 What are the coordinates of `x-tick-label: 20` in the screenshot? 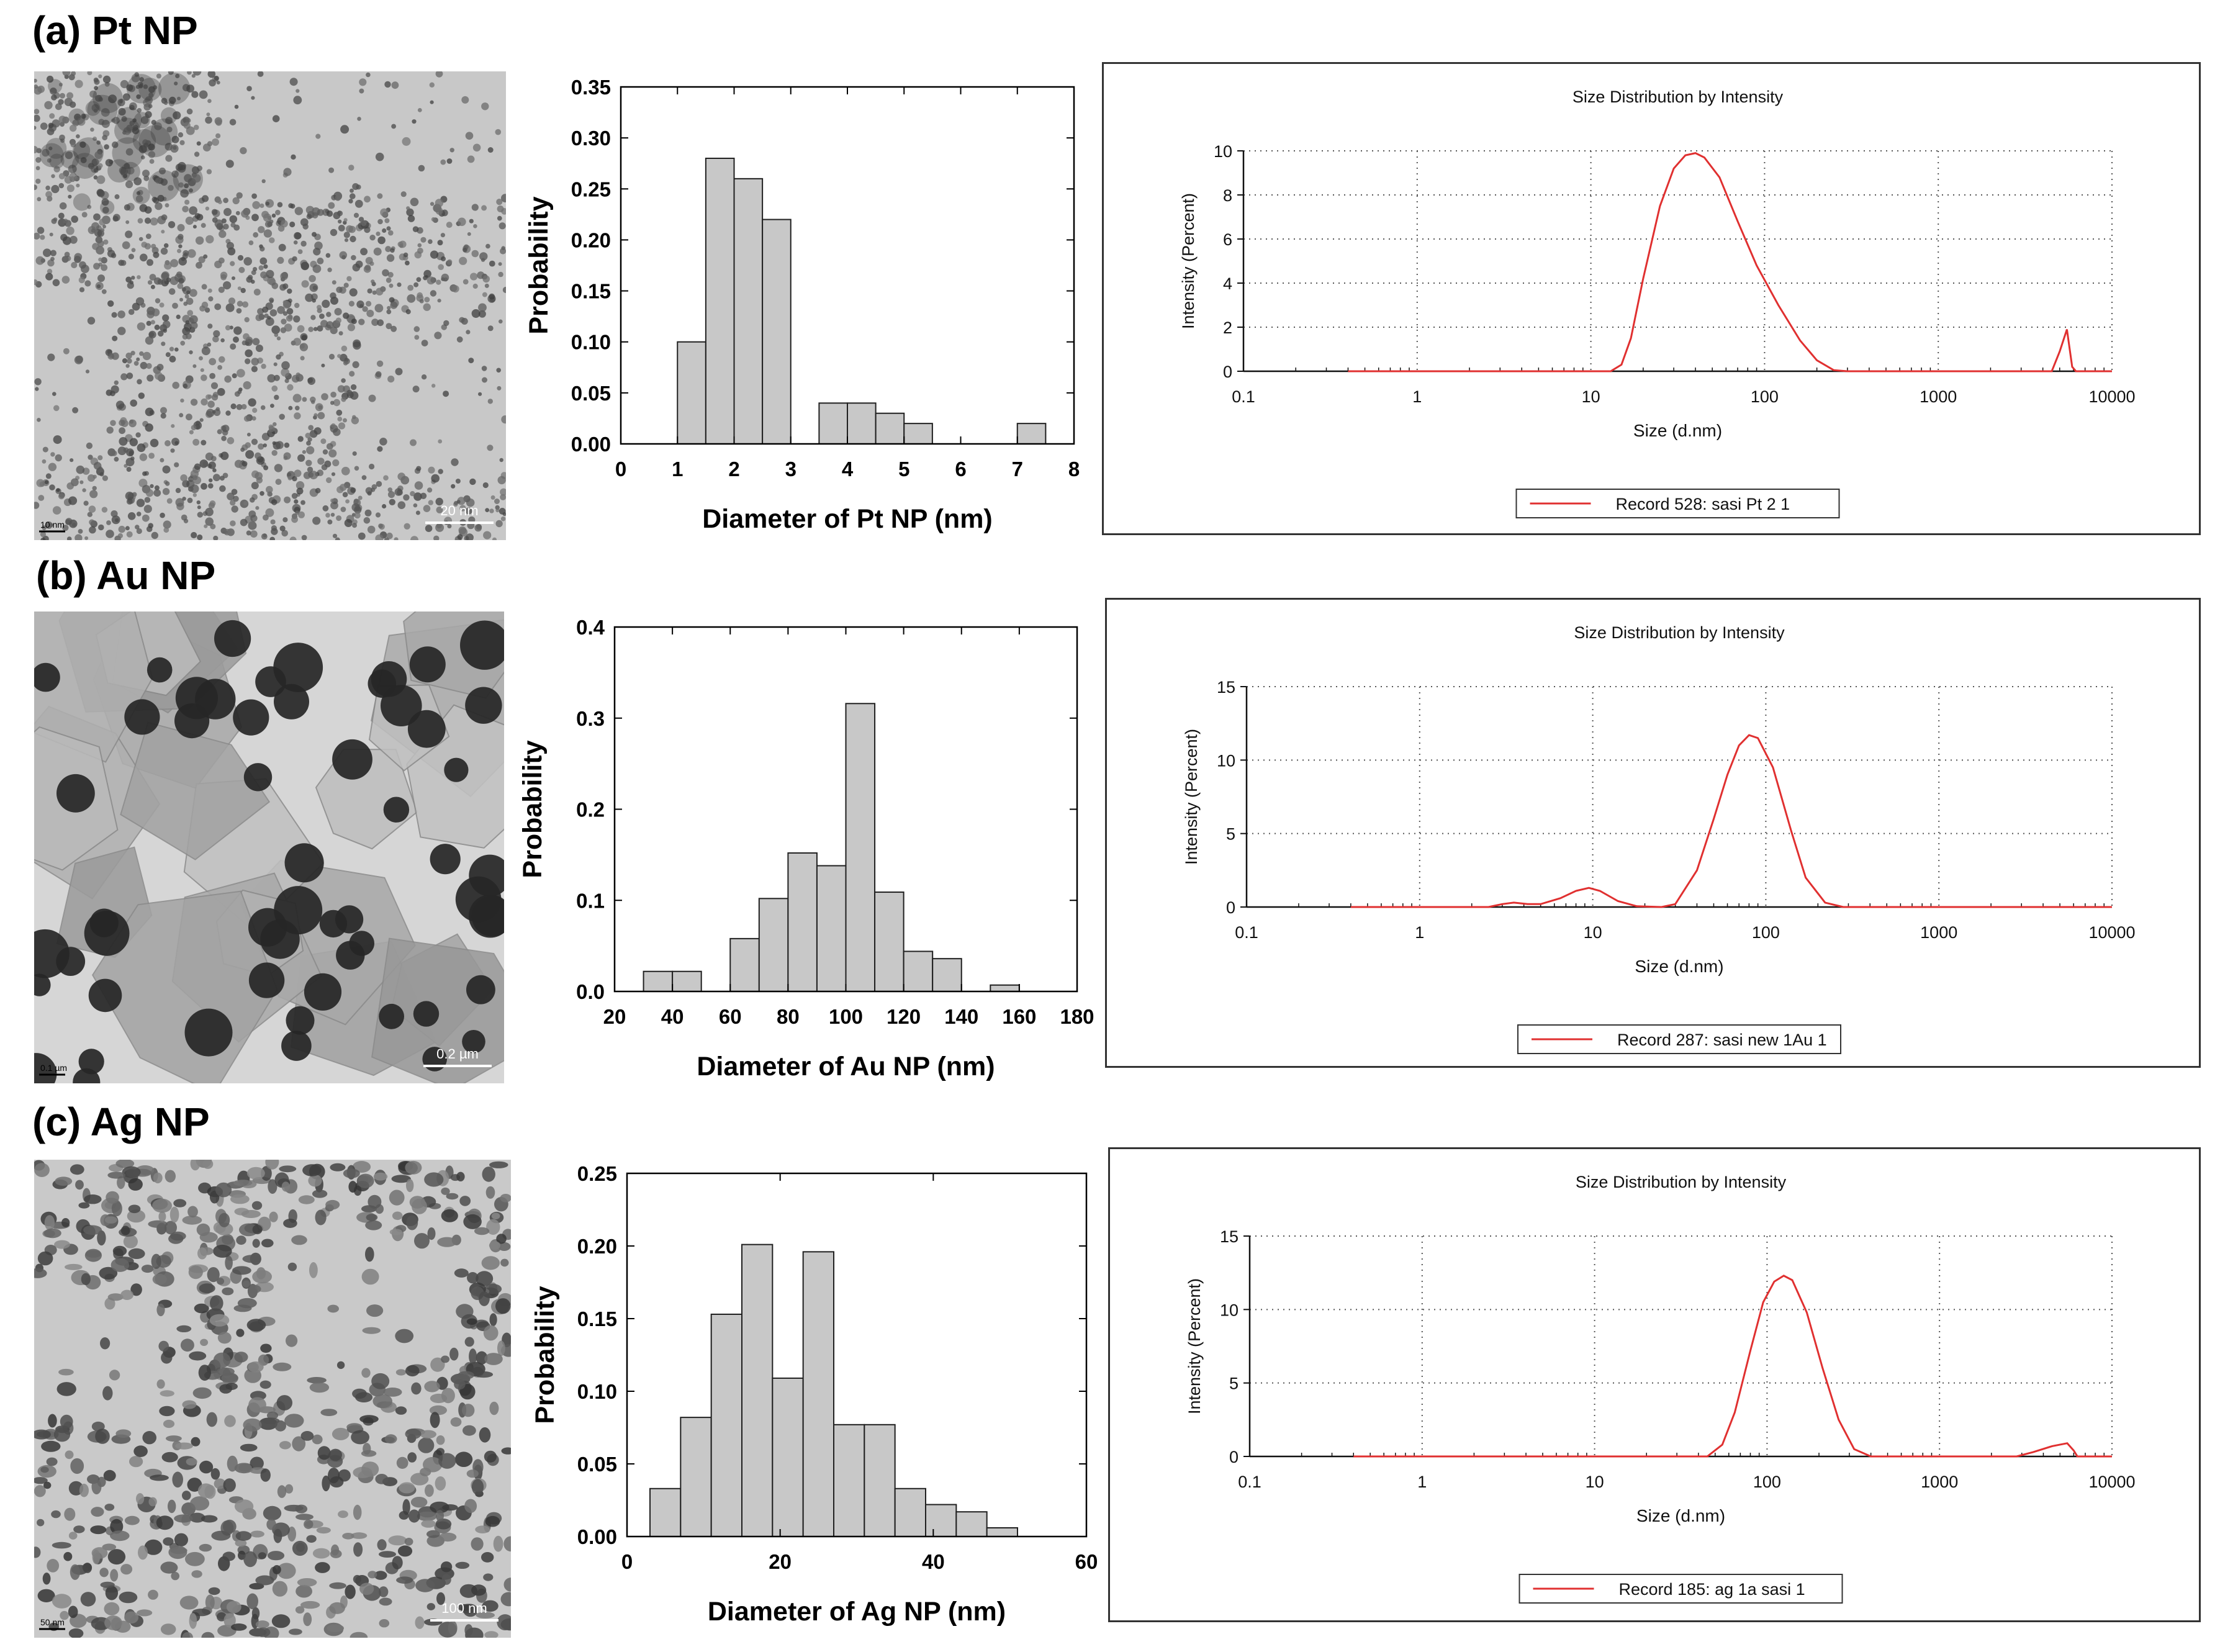 It's located at (780, 1561).